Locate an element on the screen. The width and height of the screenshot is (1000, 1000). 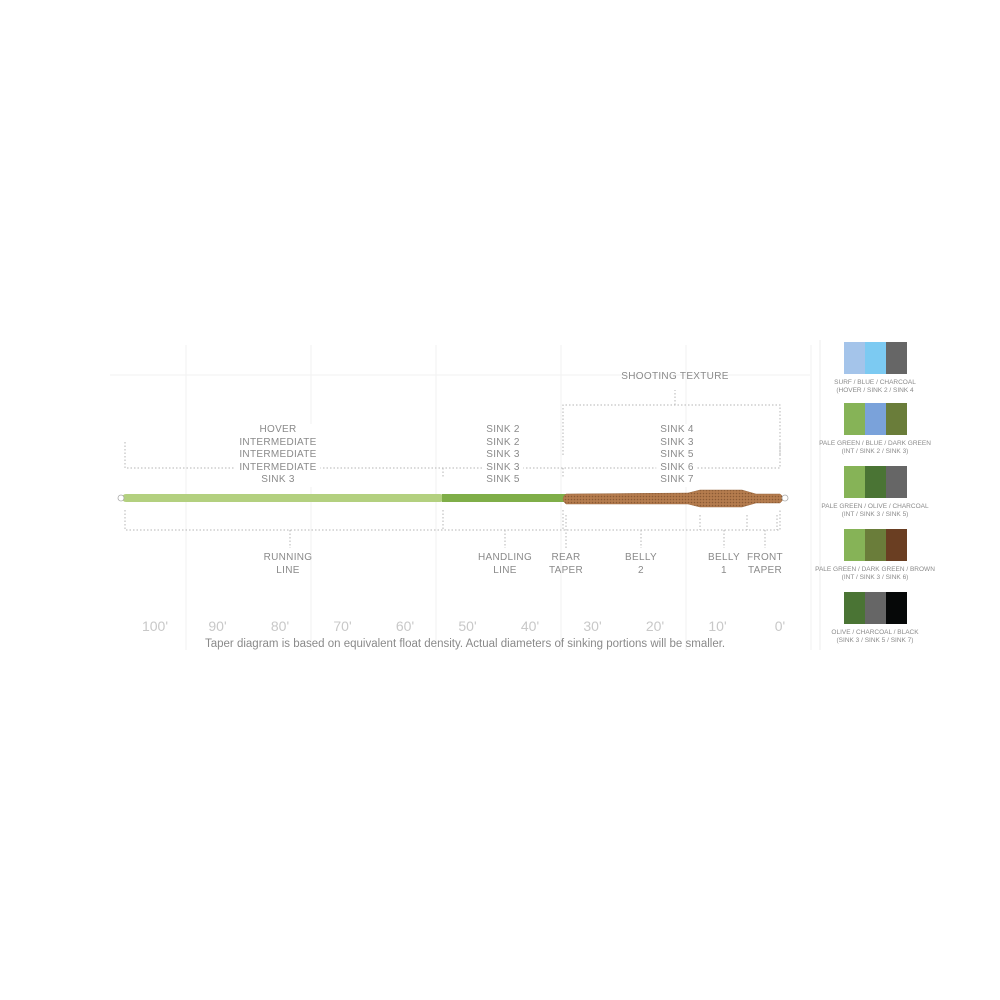
rear-loop-icon is located at coordinates (121, 498).